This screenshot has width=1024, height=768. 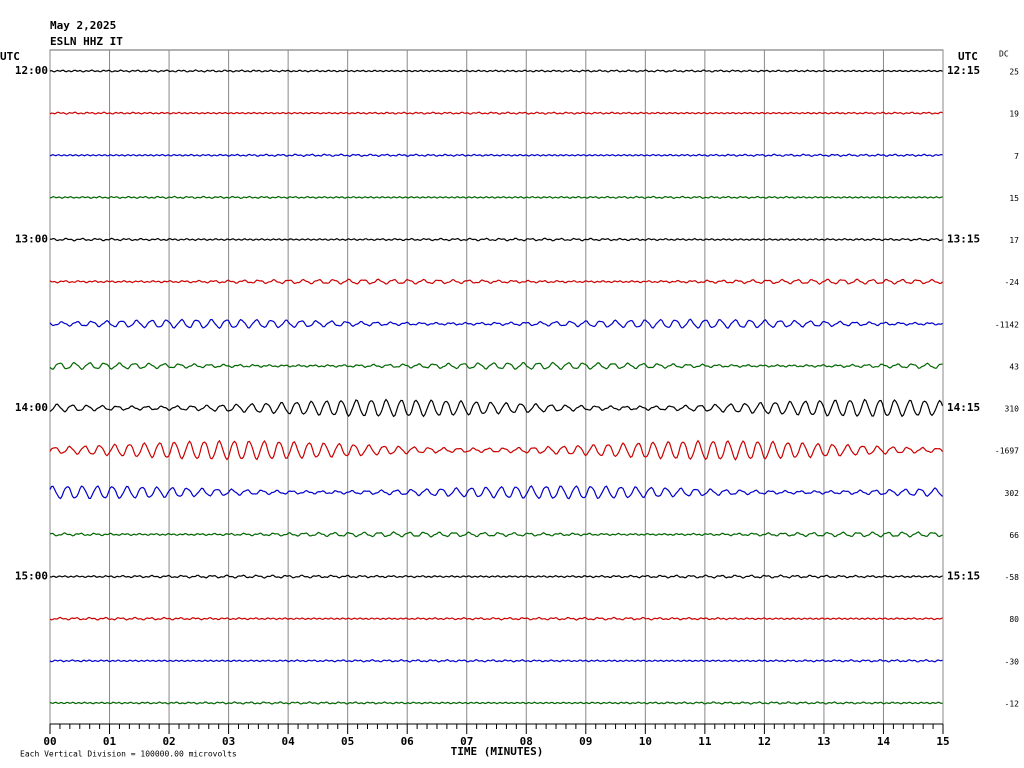 I want to click on left-time-label: 14:00, so click(x=31, y=407).